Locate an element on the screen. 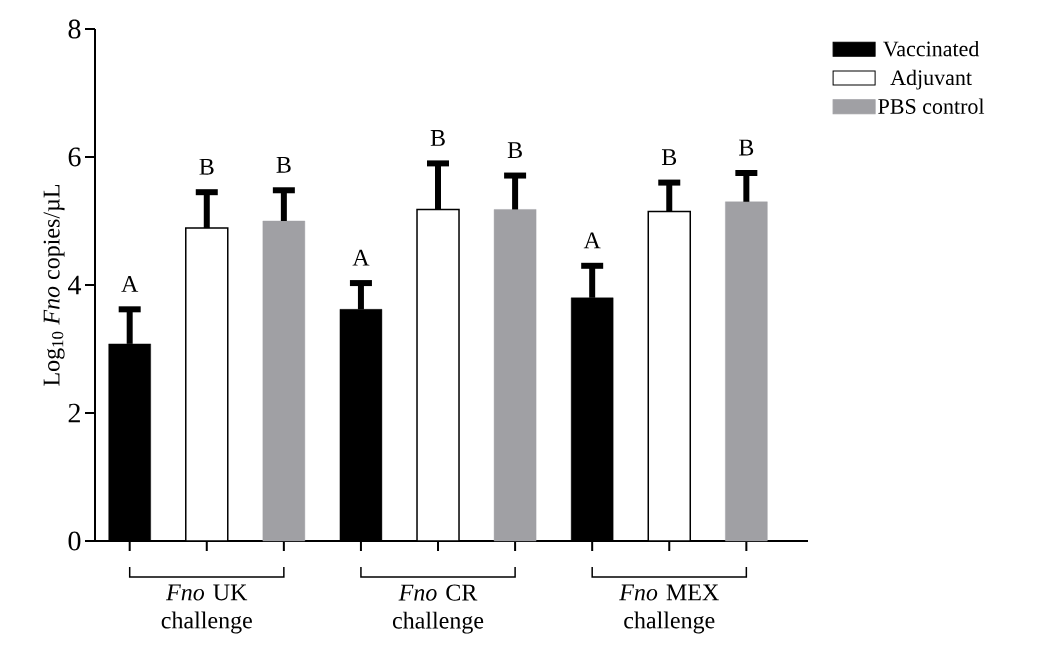 This screenshot has height=669, width=1059. legend-label: Adjuvant is located at coordinates (931, 79).